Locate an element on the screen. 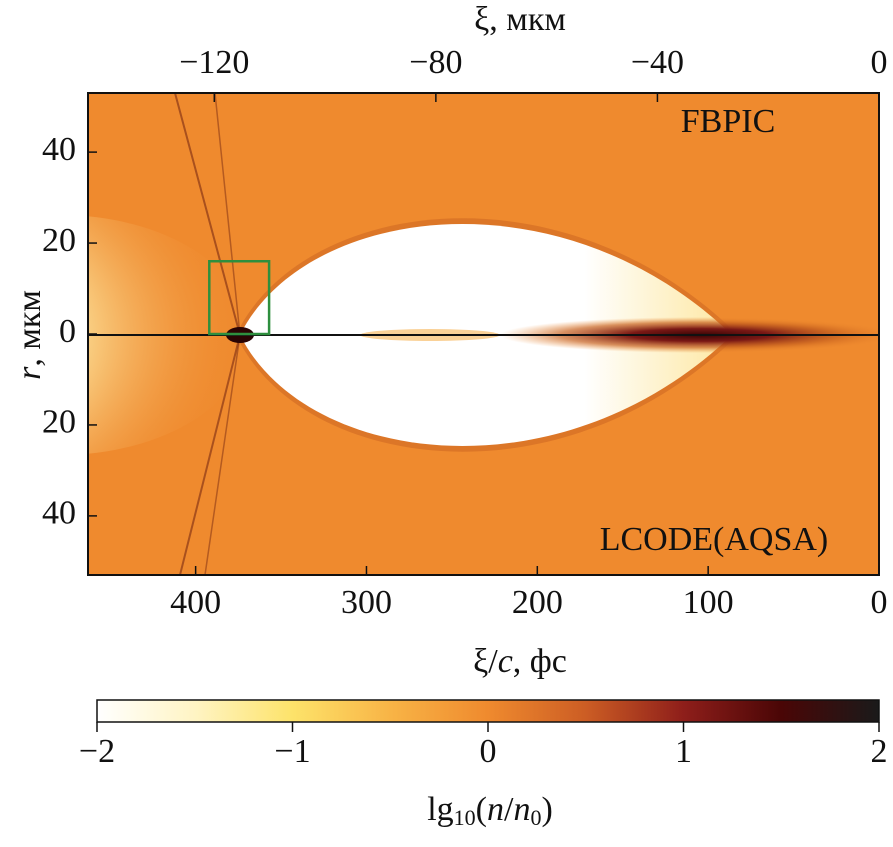  x2-axis-label: ξ, мкм is located at coordinates (520, 19).